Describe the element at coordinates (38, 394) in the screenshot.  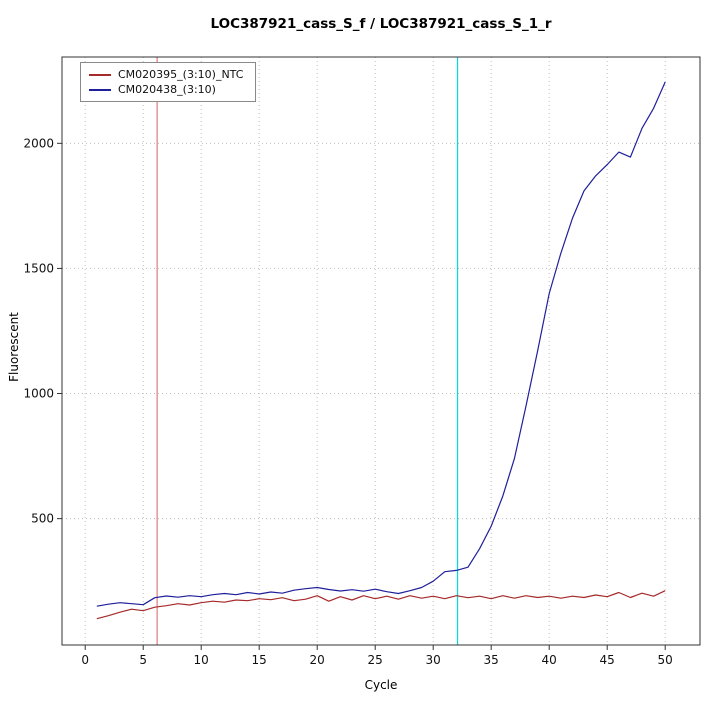
I see `y-tick-label: 1000` at that location.